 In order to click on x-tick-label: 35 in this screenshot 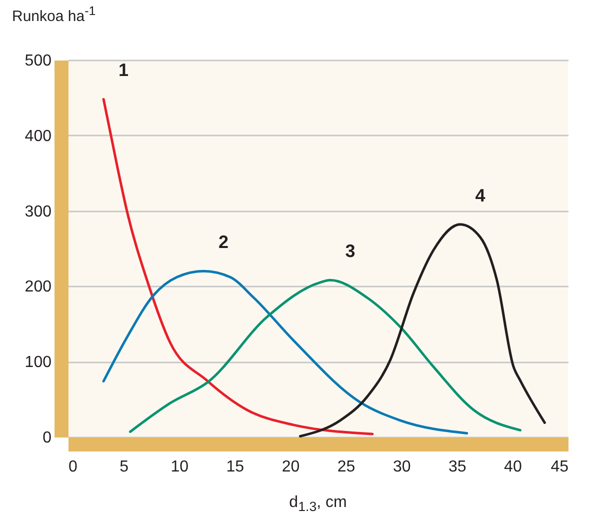, I will do `click(457, 467)`.